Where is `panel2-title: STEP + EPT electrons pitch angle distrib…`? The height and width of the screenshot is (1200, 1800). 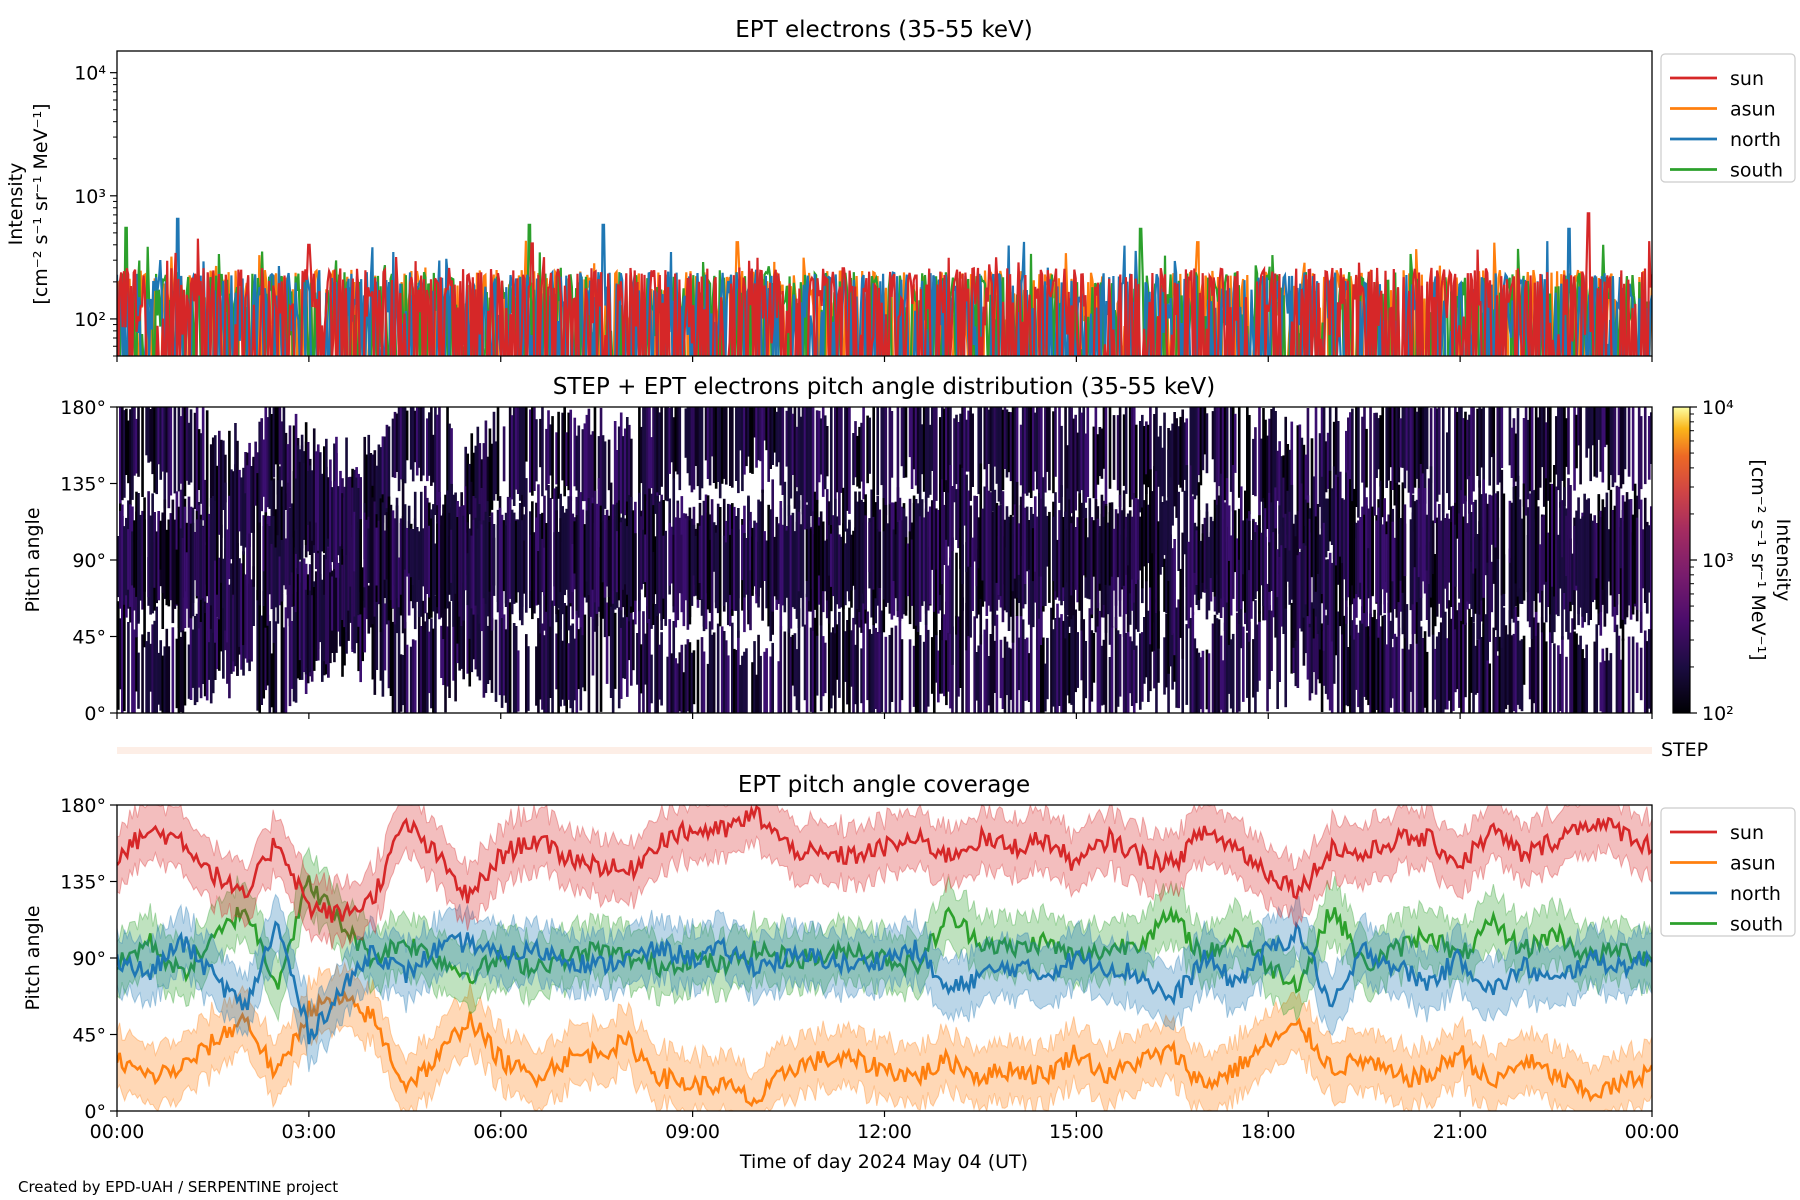
panel2-title: STEP + EPT electrons pitch angle distrib… is located at coordinates (884, 387).